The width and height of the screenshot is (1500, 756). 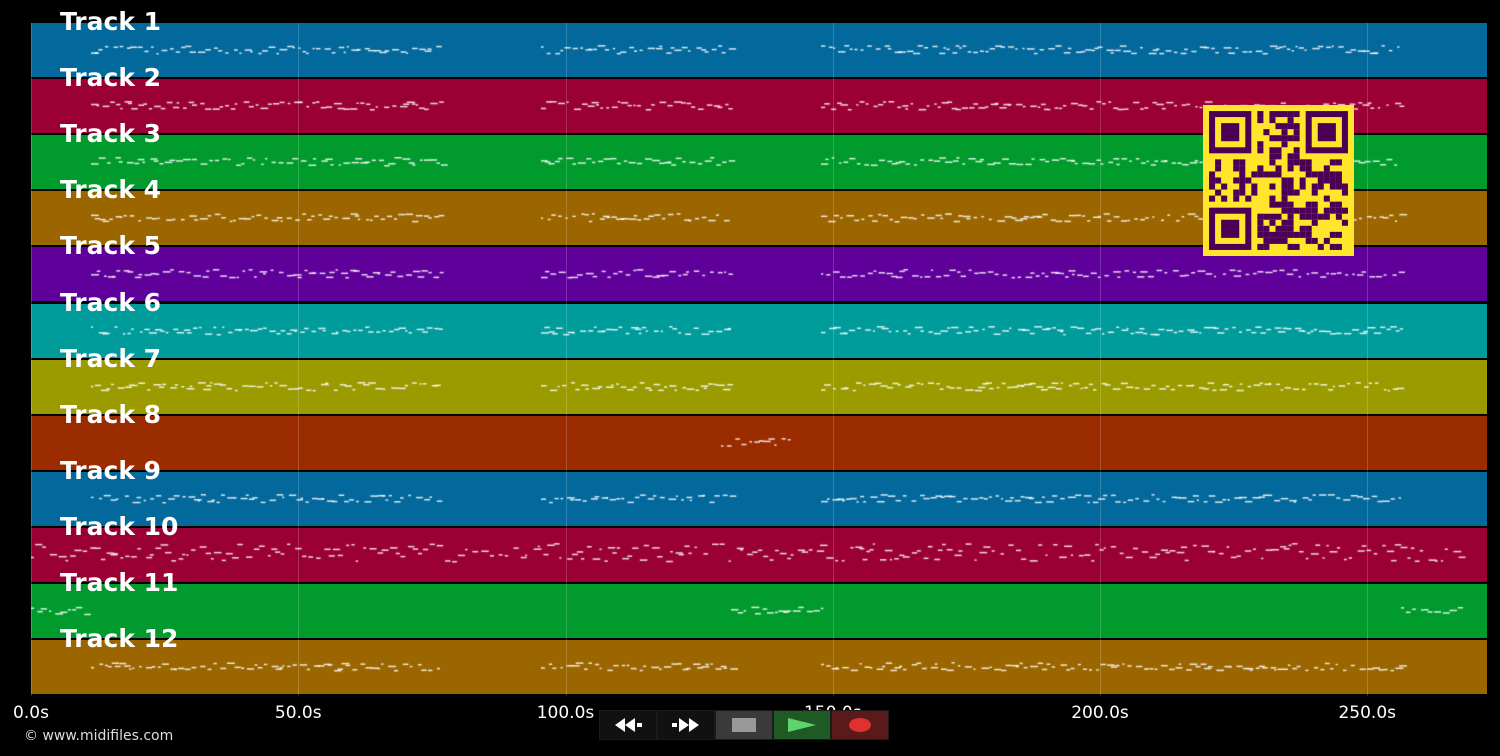 What do you see at coordinates (1278, 180) in the screenshot?
I see `qr-code` at bounding box center [1278, 180].